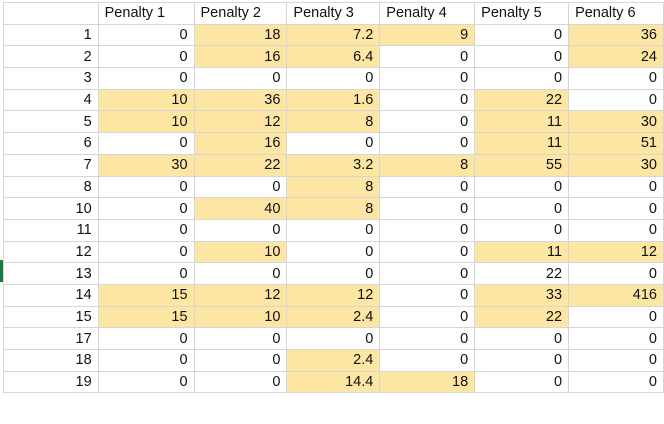  Describe the element at coordinates (51, 360) in the screenshot. I see `row-id-cell: 18` at that location.